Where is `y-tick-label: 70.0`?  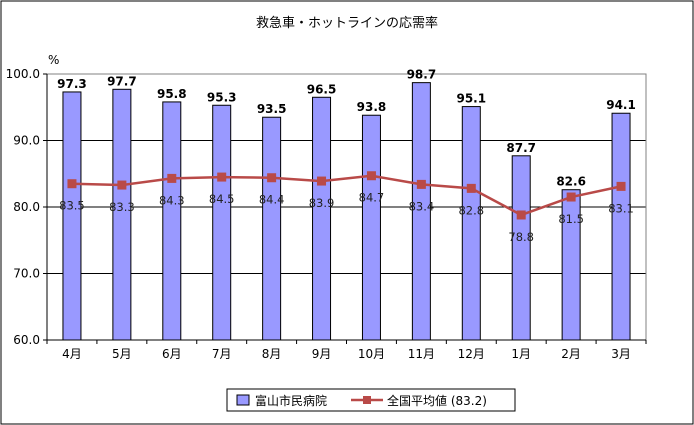 y-tick-label: 70.0 is located at coordinates (26, 274).